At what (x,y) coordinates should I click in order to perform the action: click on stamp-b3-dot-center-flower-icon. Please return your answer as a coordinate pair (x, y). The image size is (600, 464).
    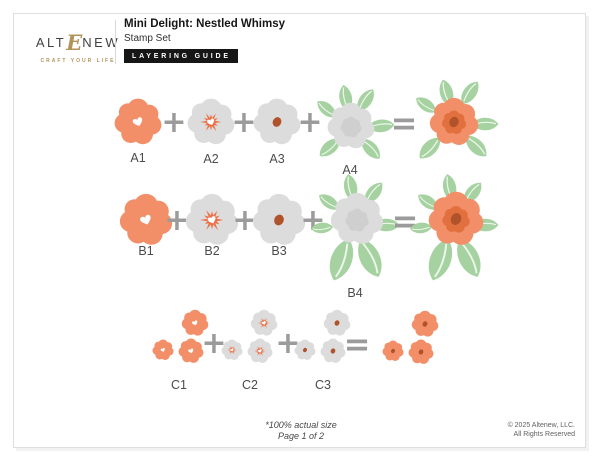
    Looking at the image, I should click on (279, 220).